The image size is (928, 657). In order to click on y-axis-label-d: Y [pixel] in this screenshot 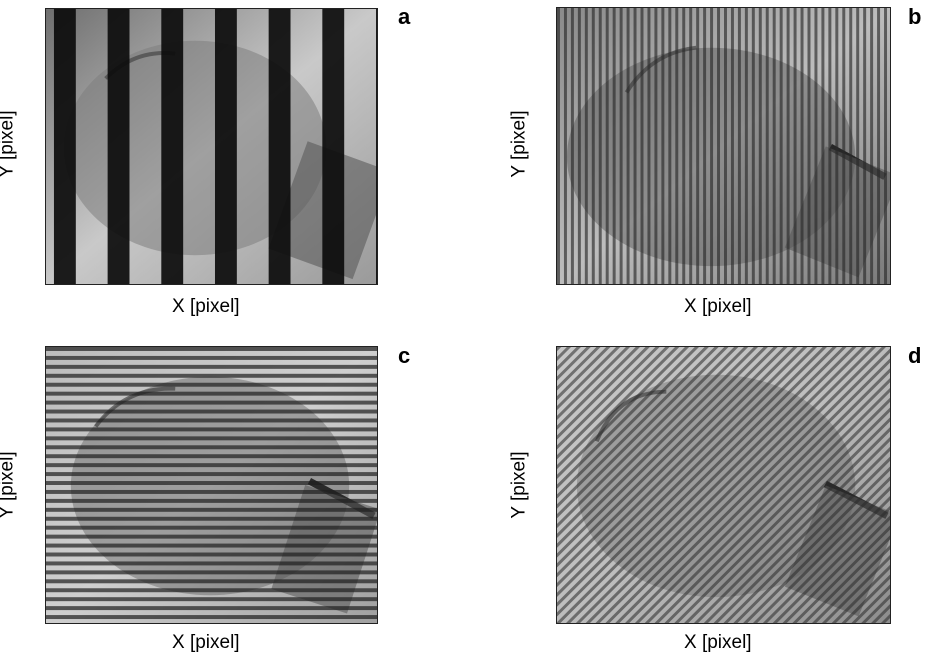, I will do `click(519, 485)`.